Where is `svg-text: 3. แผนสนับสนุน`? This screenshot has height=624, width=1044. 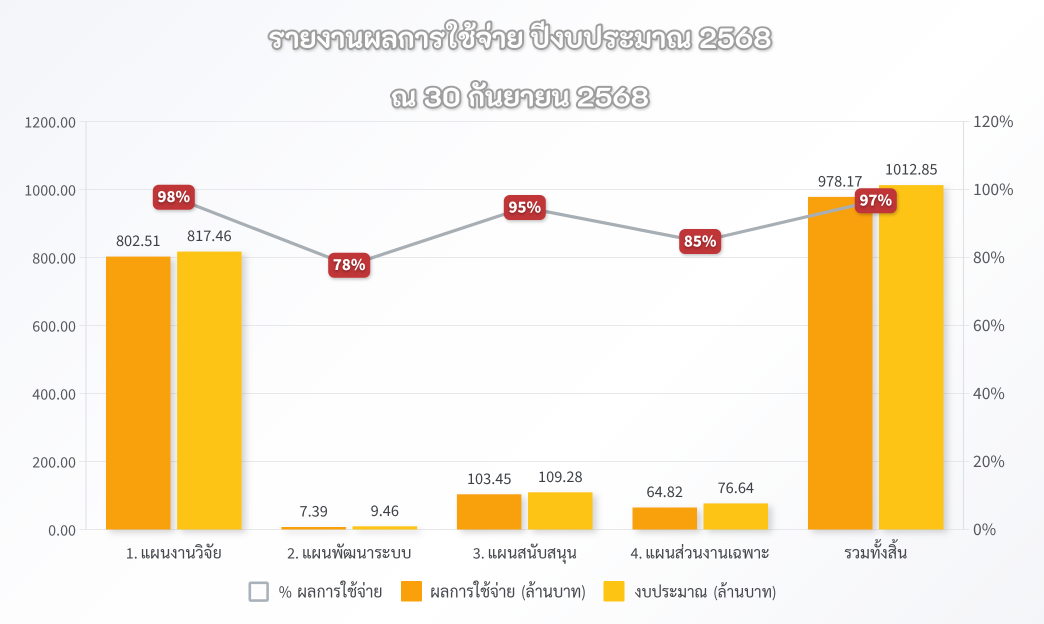 svg-text: 3. แผนสนับสนุน is located at coordinates (525, 554).